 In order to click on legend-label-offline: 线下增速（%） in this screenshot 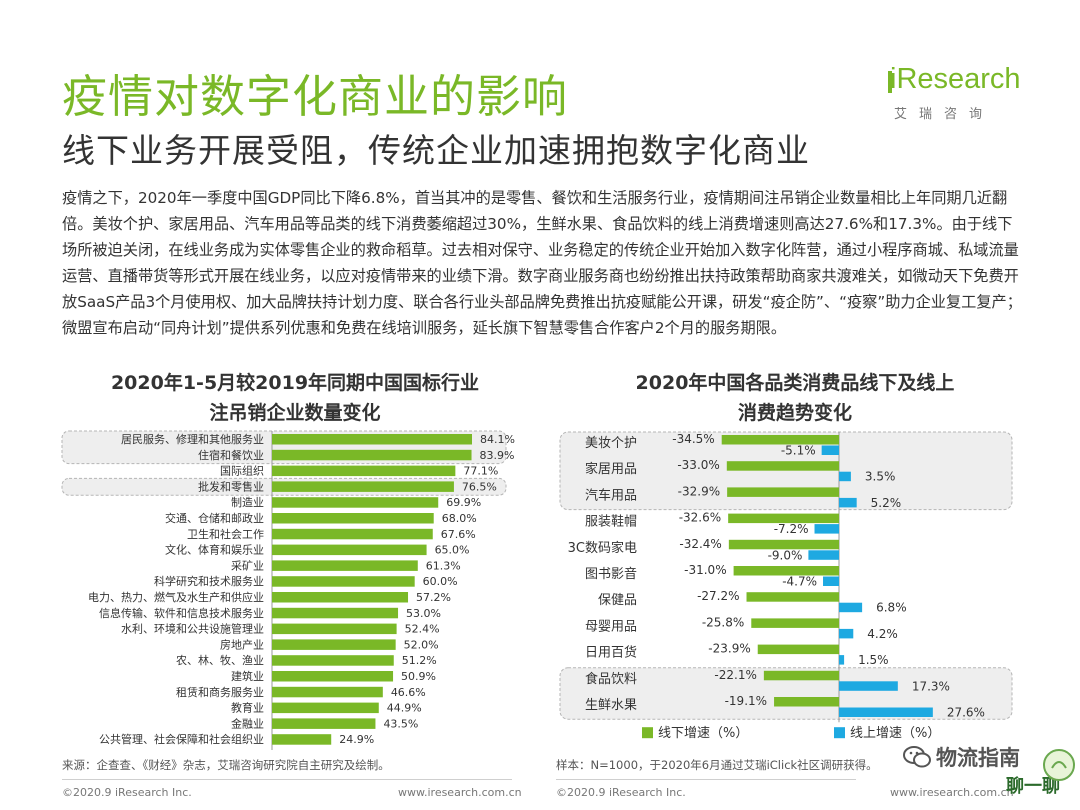, I will do `click(703, 733)`.